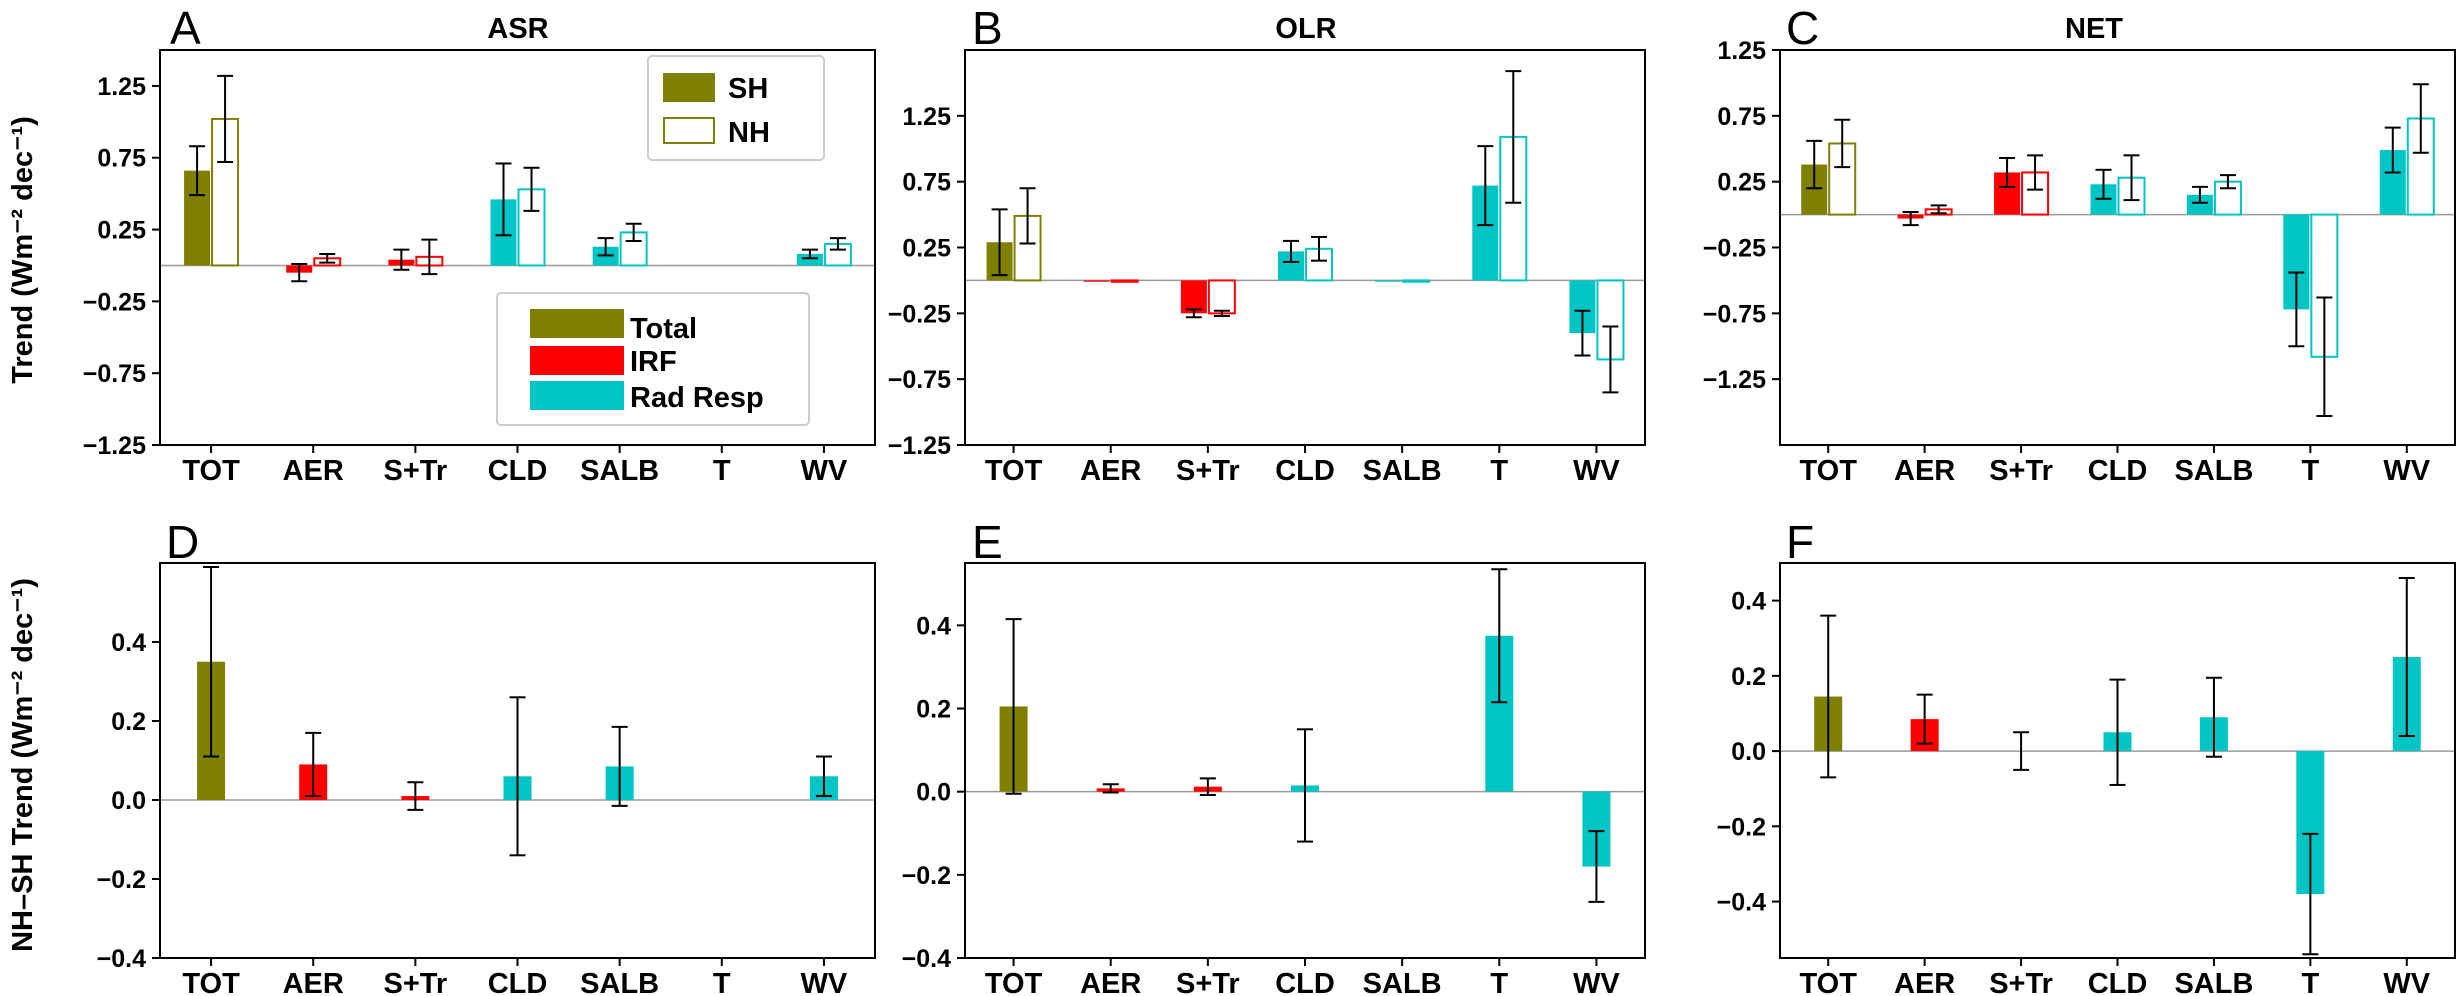  I want to click on panel-f: F, so click(1800, 542).